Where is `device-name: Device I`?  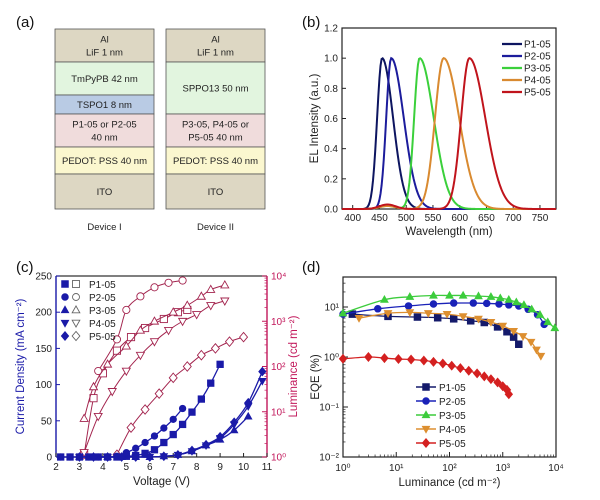 device-name: Device I is located at coordinates (104, 227).